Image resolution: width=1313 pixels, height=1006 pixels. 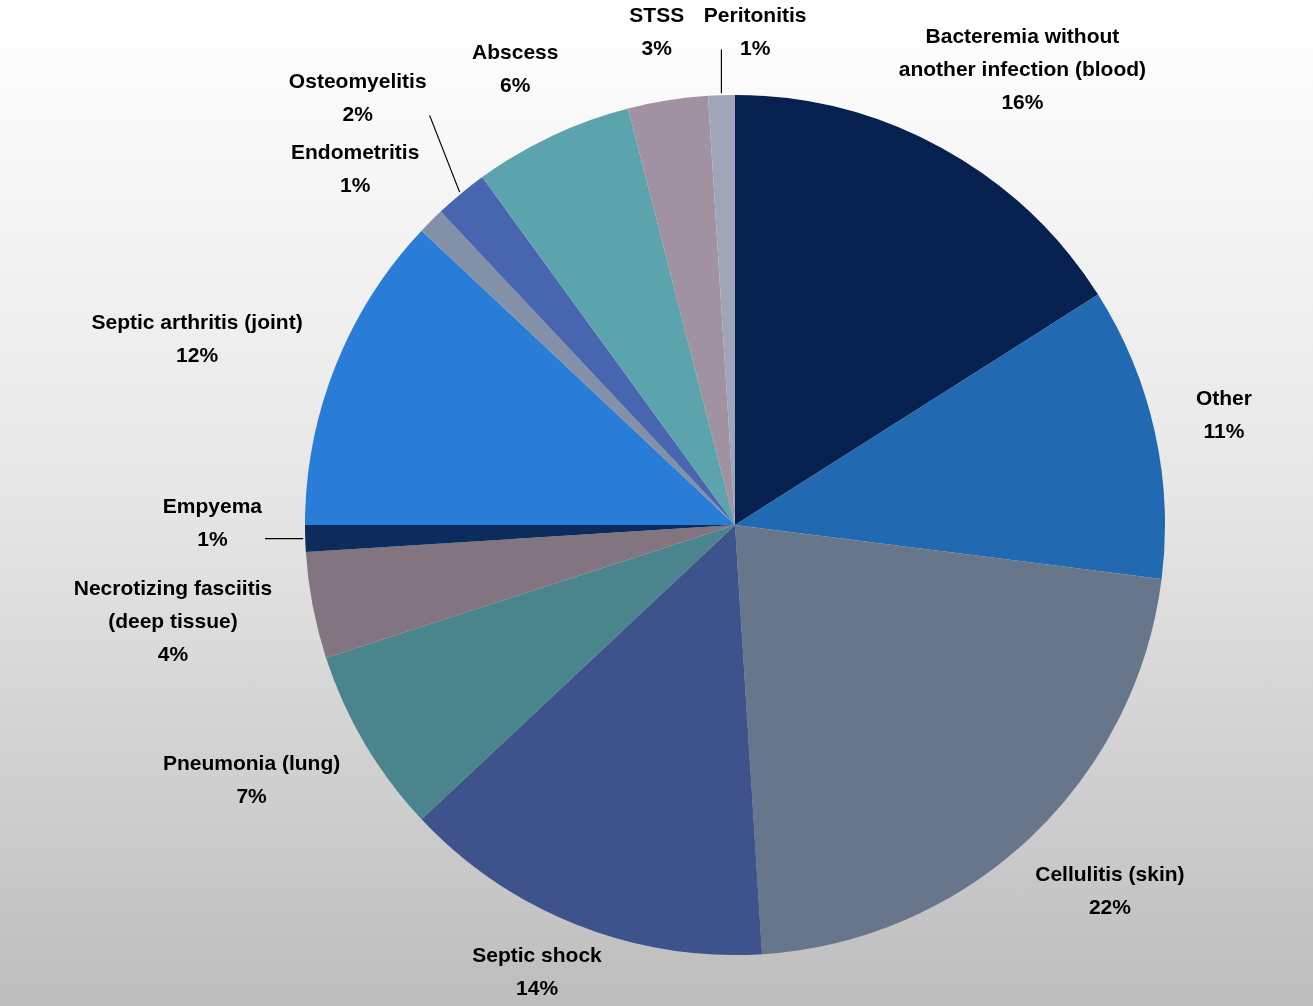 What do you see at coordinates (212, 505) in the screenshot?
I see `slice-label: Empyema` at bounding box center [212, 505].